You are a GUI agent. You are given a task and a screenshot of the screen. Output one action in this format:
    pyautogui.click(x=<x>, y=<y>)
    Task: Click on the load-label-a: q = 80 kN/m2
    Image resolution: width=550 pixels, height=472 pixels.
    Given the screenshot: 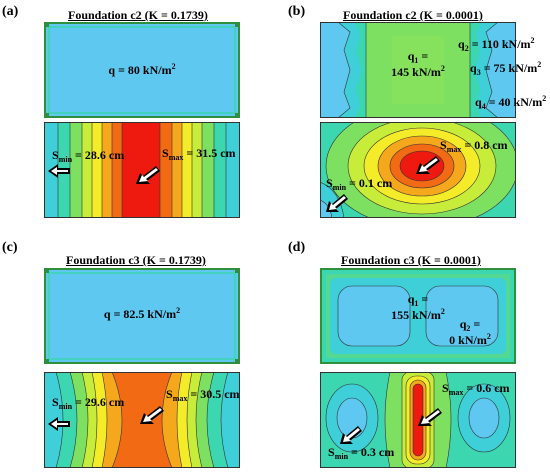 What is the action you would take?
    pyautogui.click(x=141, y=69)
    